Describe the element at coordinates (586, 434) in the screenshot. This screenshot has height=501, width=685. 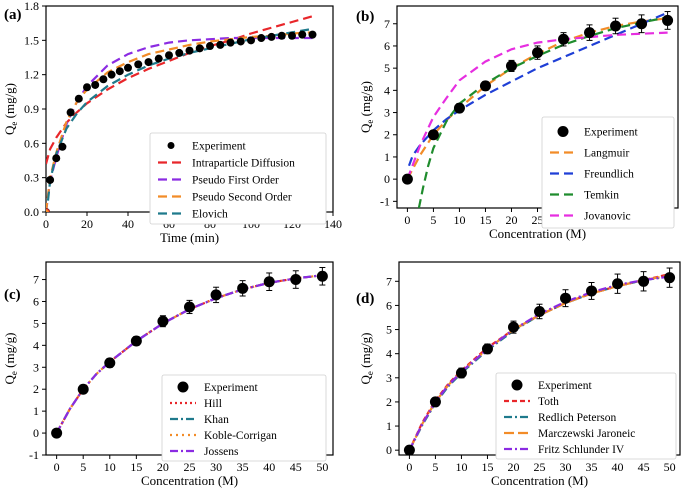
I see `legend-entry-marczewski-jaroneic: Marczewski Jaroneic` at that location.